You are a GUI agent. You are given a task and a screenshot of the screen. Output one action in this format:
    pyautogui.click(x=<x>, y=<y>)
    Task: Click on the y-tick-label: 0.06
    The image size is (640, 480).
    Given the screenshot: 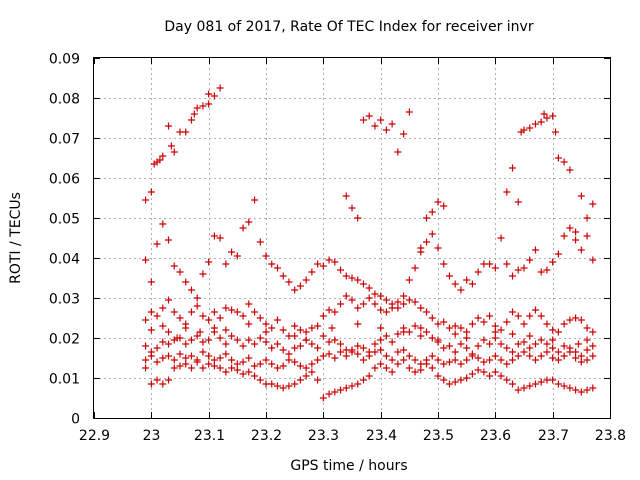 What is the action you would take?
    pyautogui.click(x=64, y=180)
    